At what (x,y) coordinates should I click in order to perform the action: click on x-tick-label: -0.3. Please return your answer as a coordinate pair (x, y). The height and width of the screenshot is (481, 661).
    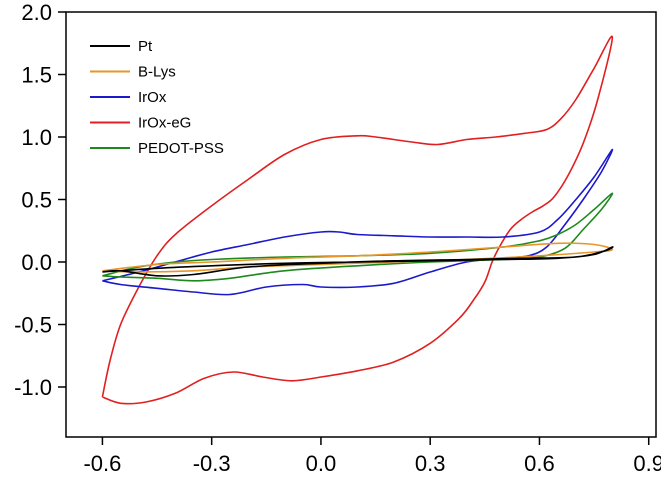
    Looking at the image, I should click on (212, 463).